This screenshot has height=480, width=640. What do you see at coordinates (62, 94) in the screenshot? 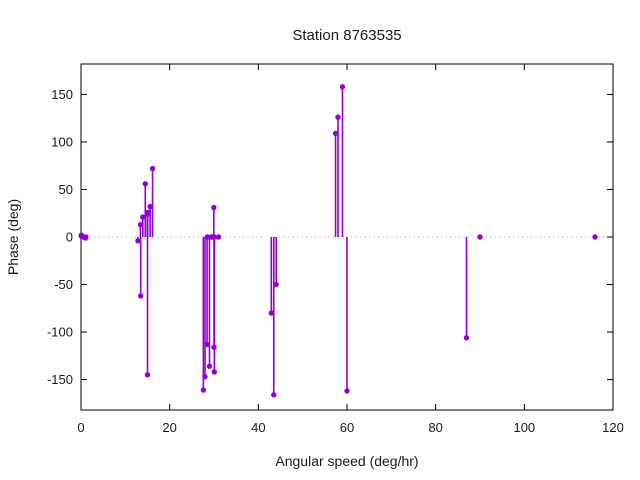
I see `y-tick-label: 150` at bounding box center [62, 94].